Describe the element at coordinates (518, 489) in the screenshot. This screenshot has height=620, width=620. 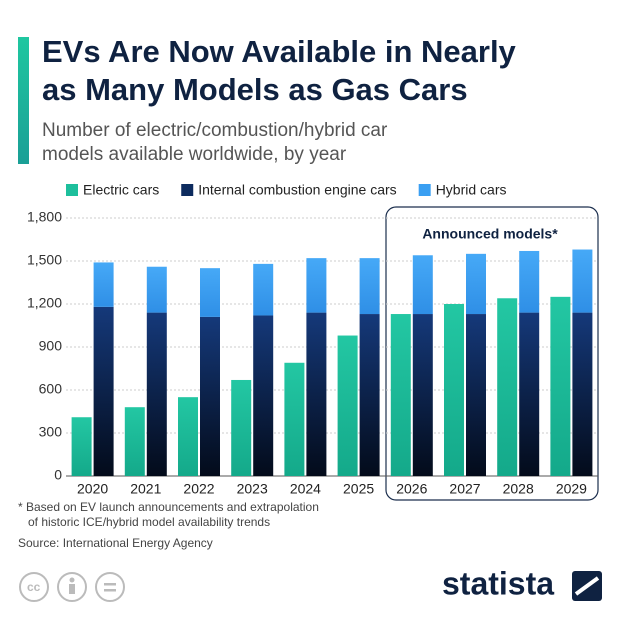
I see `x-tick-label: 2028` at that location.